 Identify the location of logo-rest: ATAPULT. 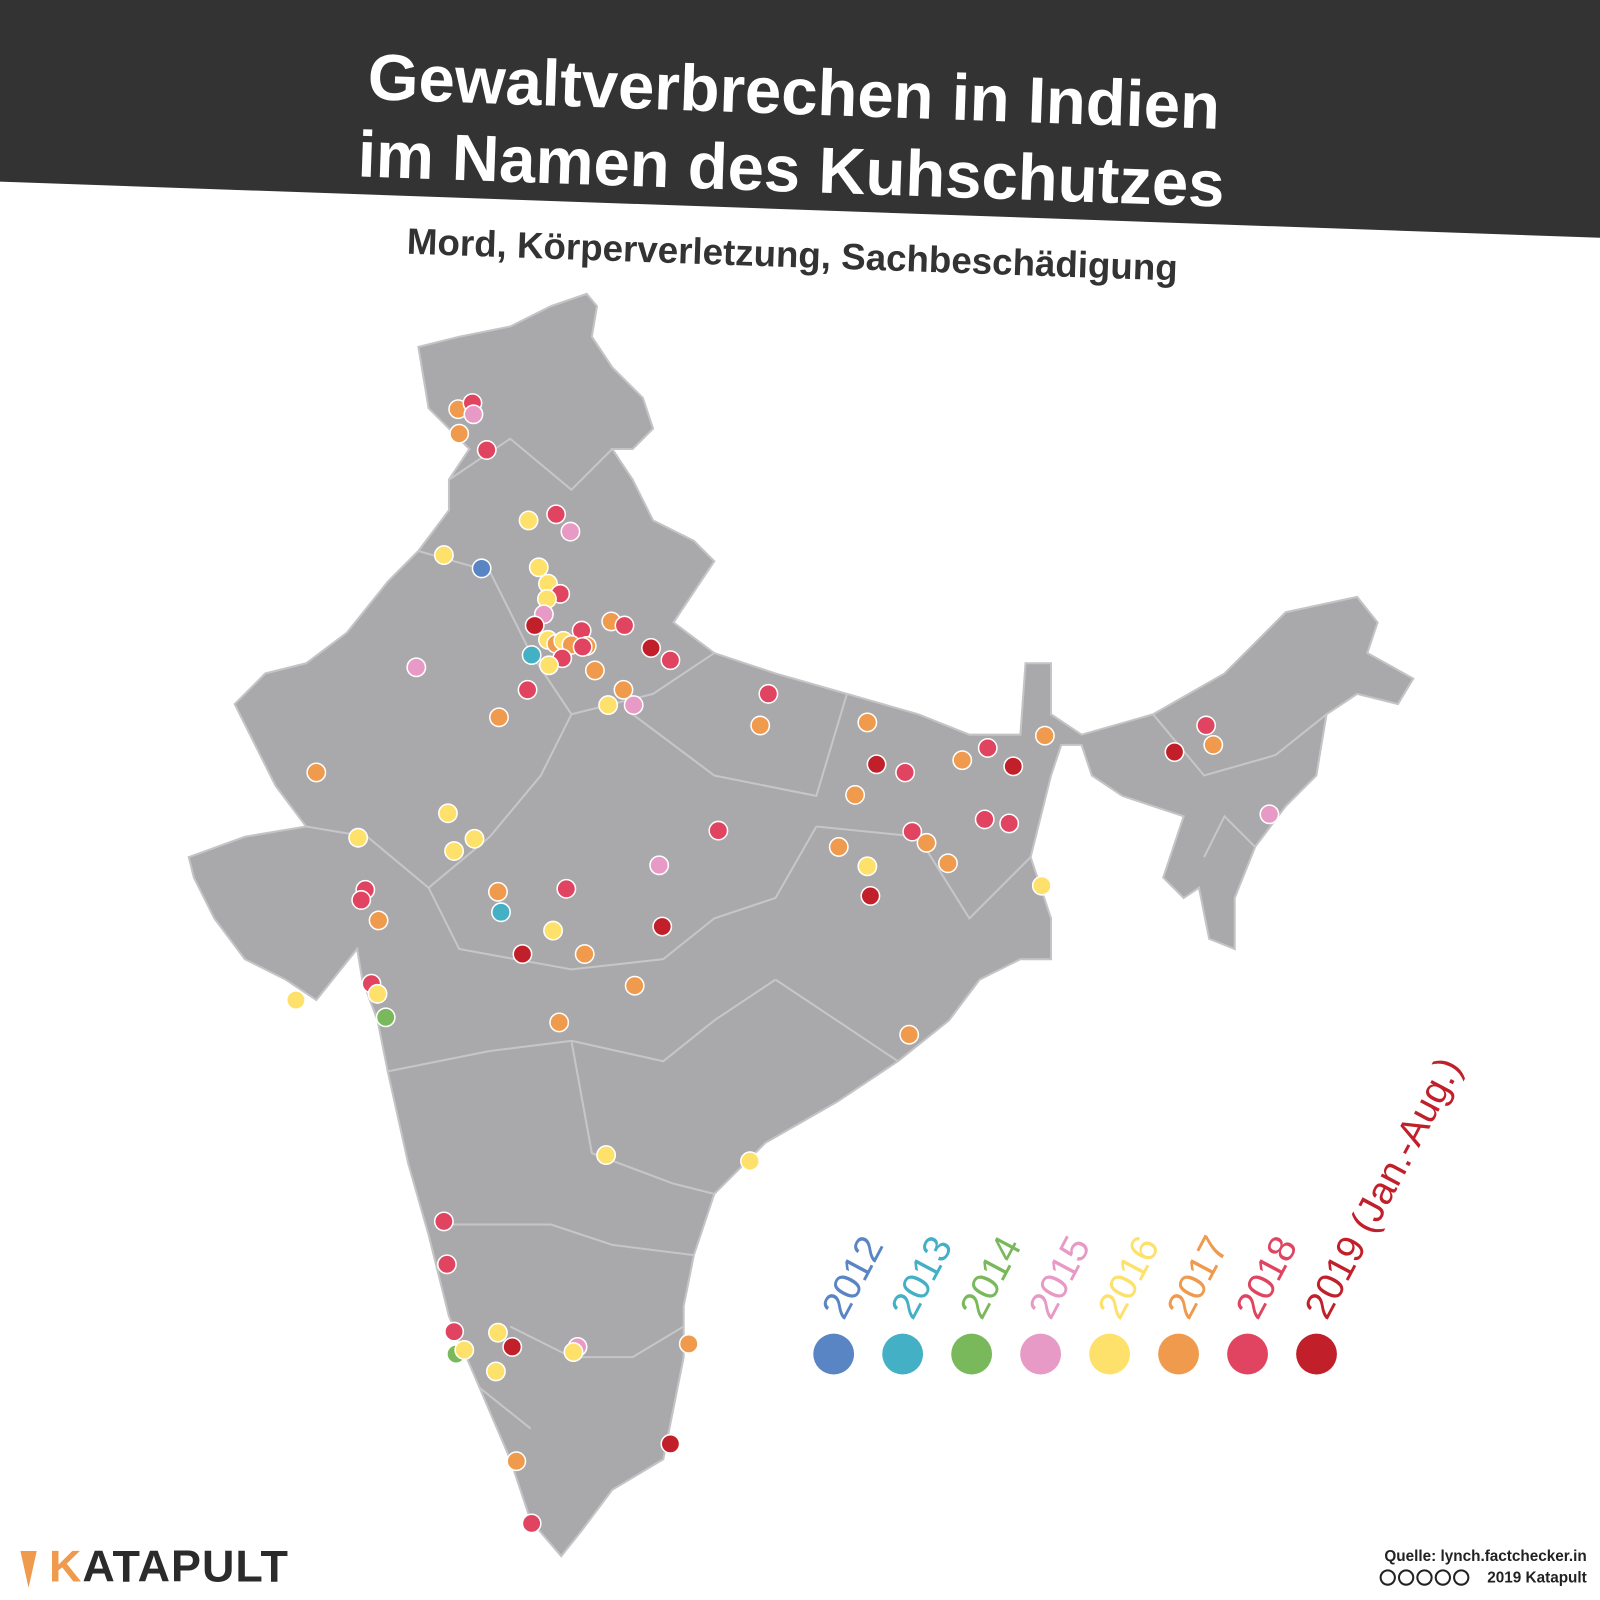
(185, 1566).